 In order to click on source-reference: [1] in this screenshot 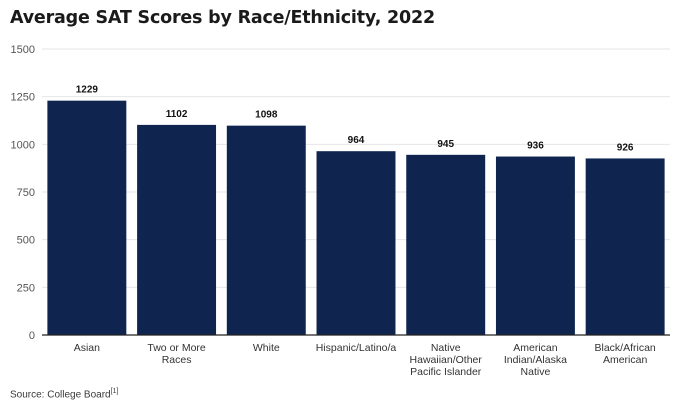, I will do `click(114, 391)`.